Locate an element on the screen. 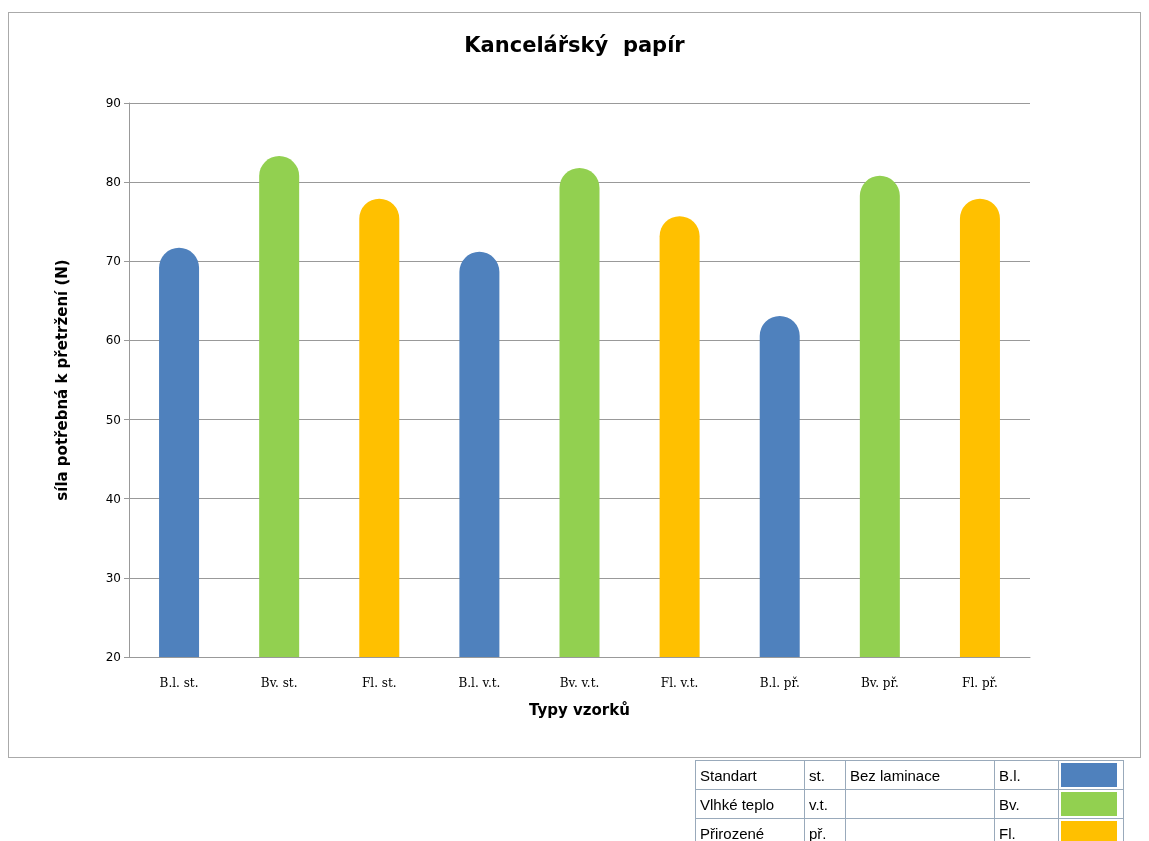 This screenshot has height=841, width=1149. y-axis-title: síla potřebná k přetržení (N) is located at coordinates (61, 380).